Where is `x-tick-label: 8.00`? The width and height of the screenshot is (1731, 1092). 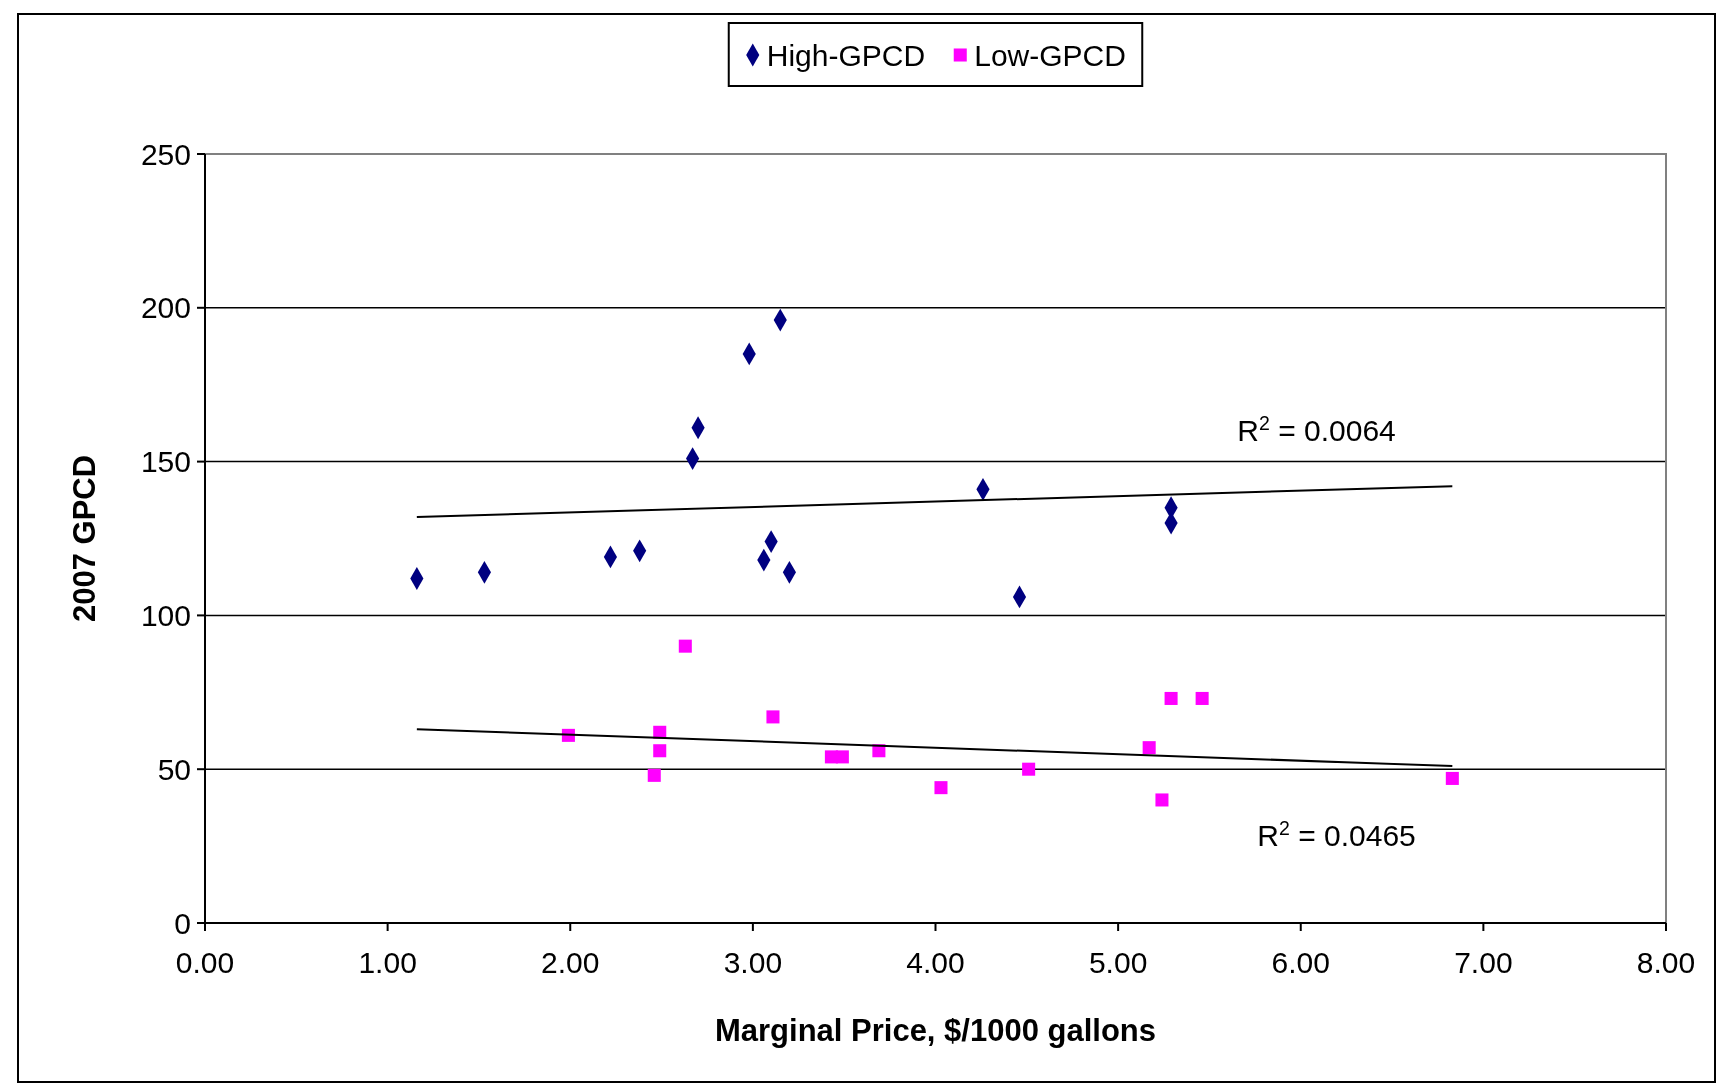 x-tick-label: 8.00 is located at coordinates (1666, 962).